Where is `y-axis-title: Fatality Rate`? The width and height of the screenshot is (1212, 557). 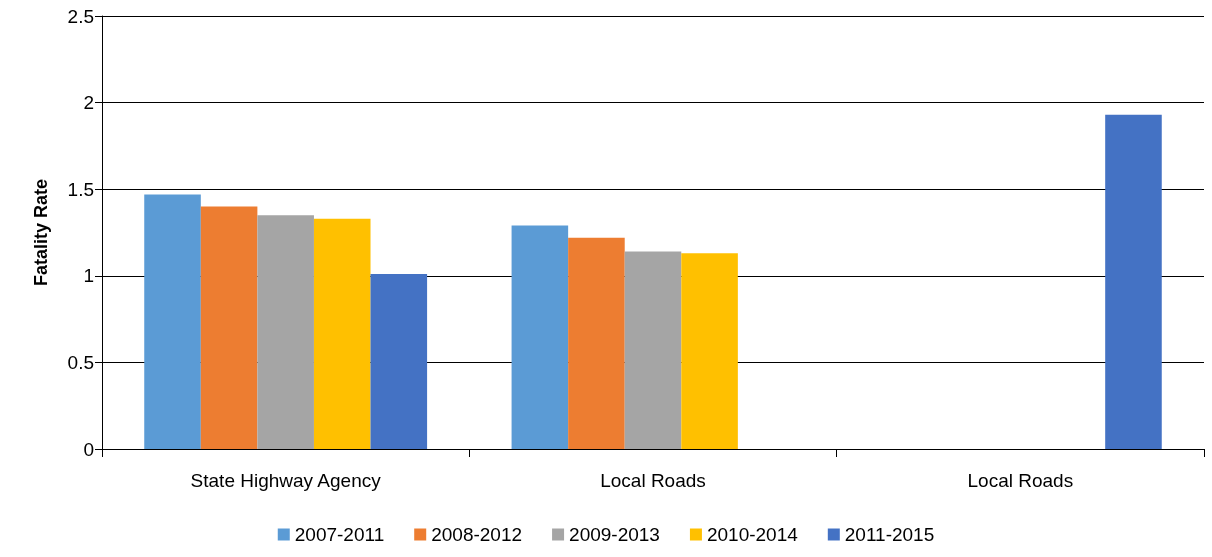
y-axis-title: Fatality Rate is located at coordinates (41, 232).